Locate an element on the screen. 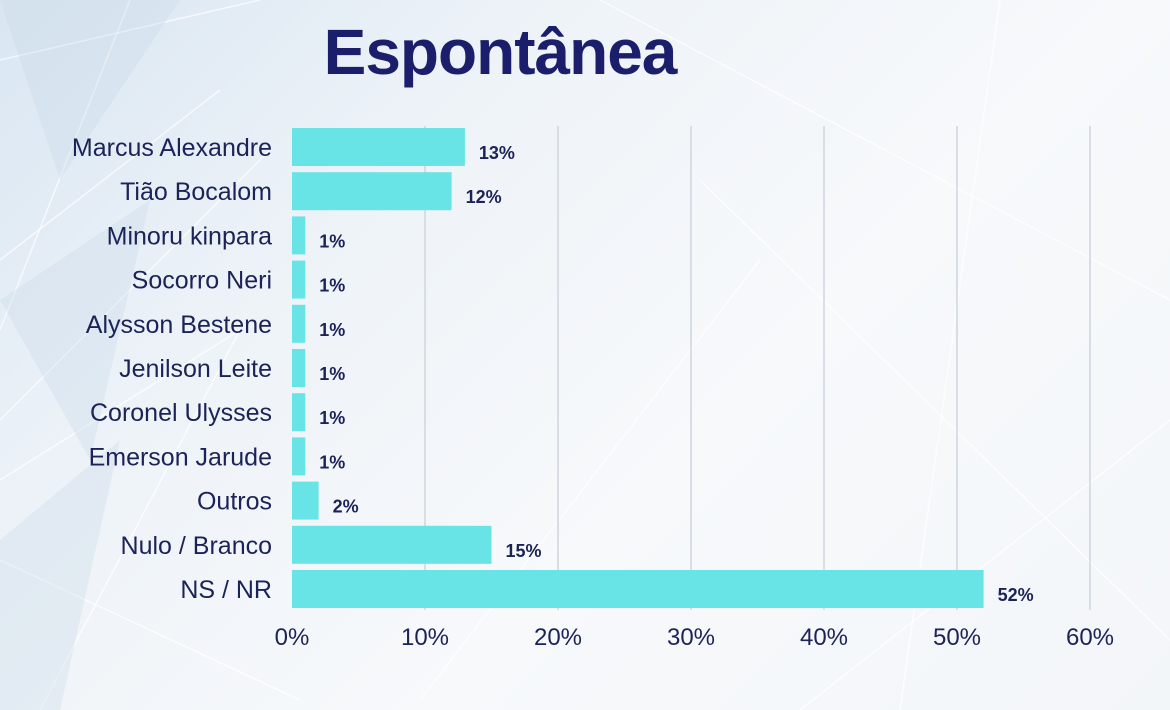 This screenshot has height=710, width=1170. category-label: Marcus Alexandre is located at coordinates (172, 148).